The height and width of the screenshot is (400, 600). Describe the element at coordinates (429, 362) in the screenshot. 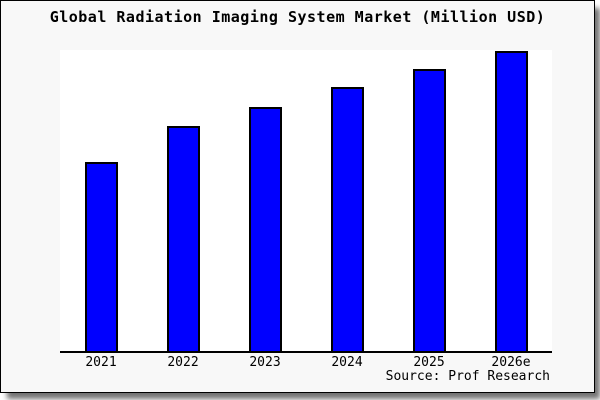

I see `x-tick-label-2025: 2025` at that location.